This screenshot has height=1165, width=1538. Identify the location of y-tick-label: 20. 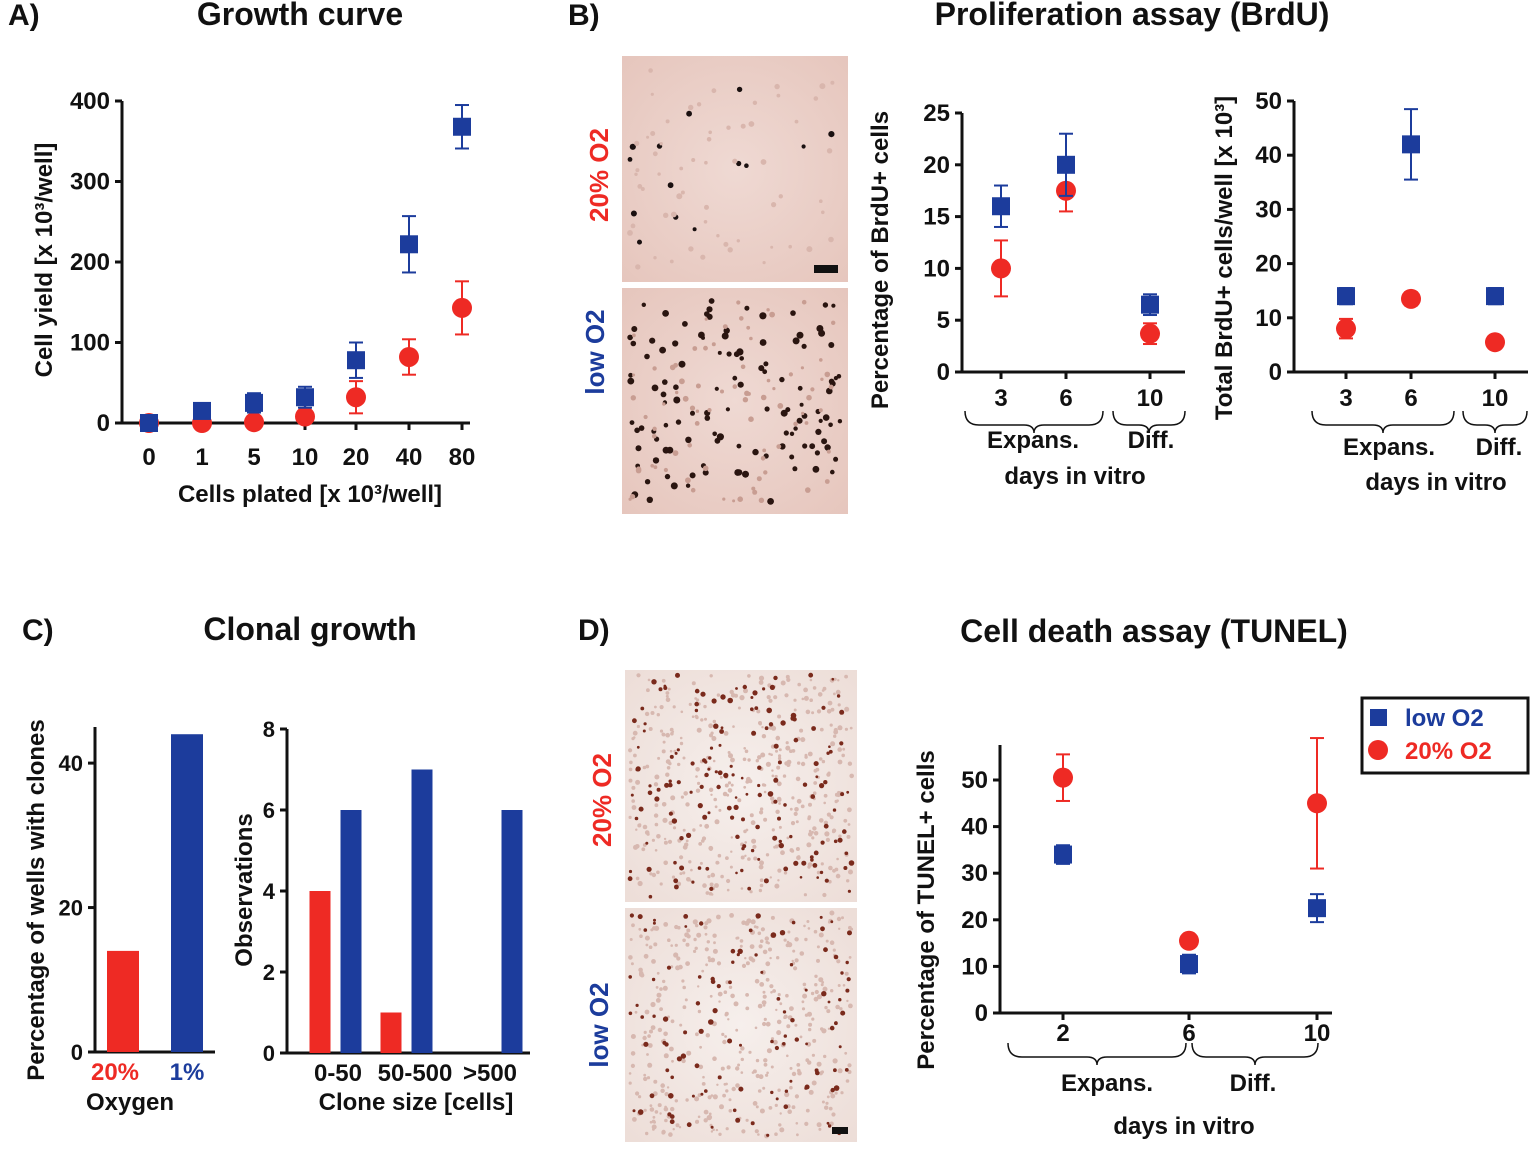
(71, 908).